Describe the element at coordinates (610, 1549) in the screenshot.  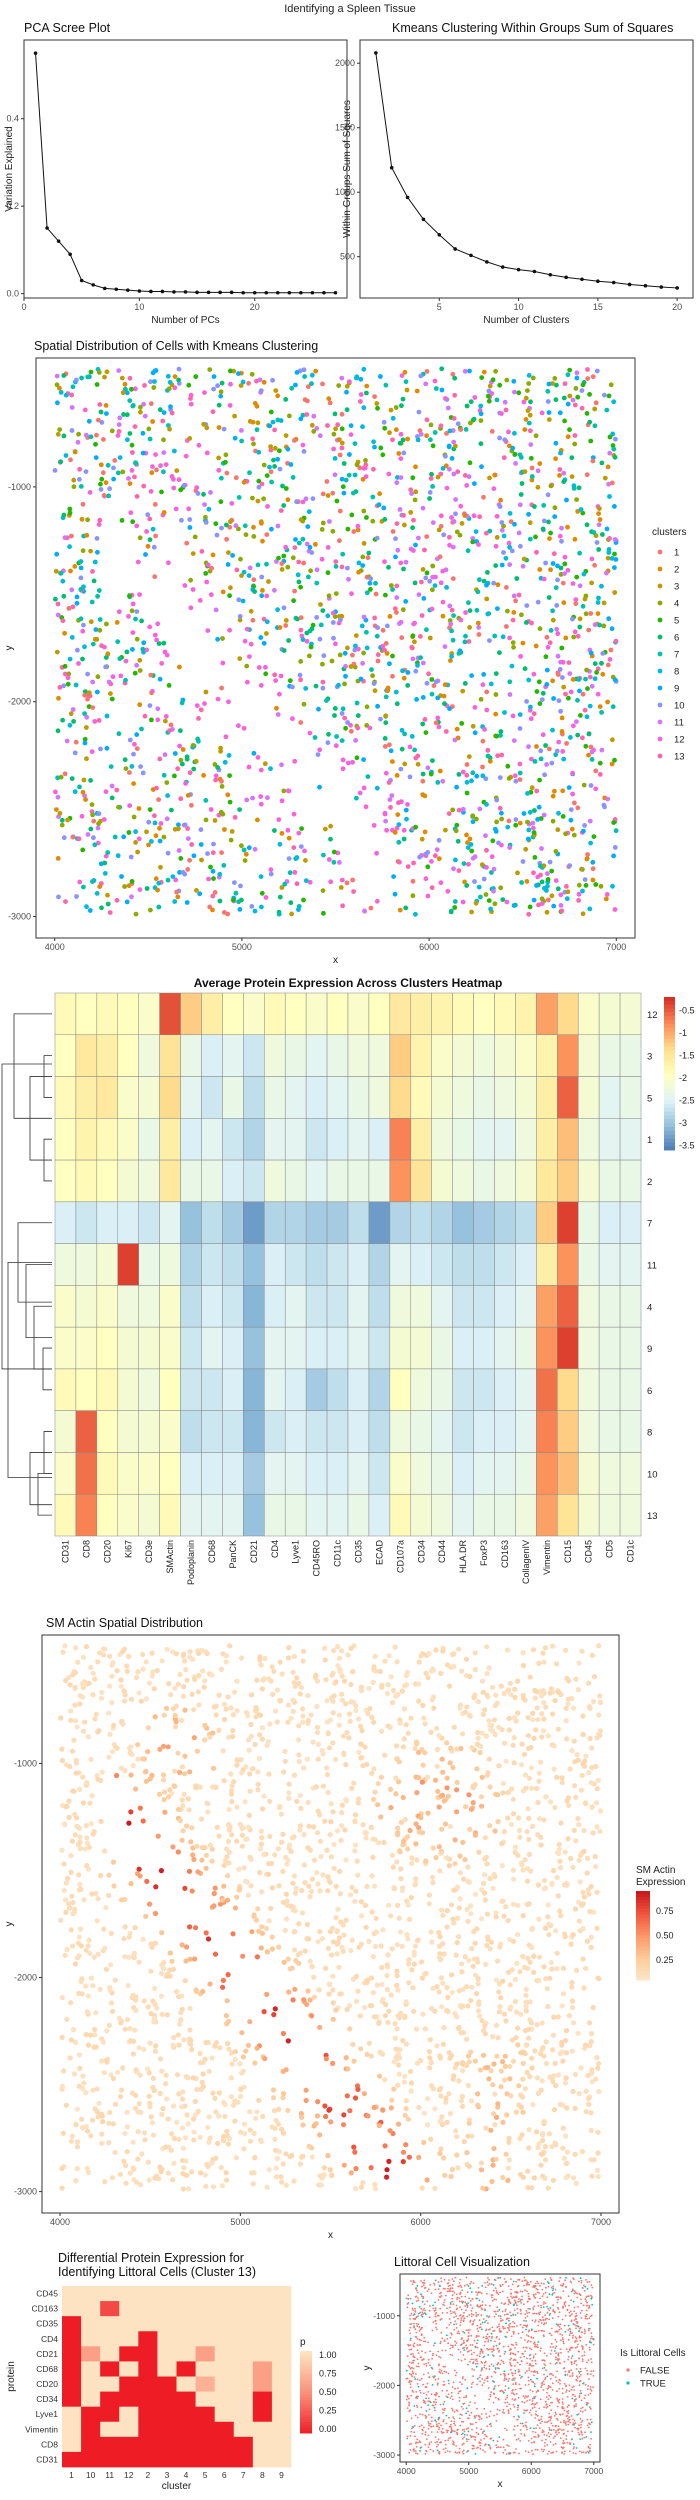
I see `heatmap-col-label: CD5` at that location.